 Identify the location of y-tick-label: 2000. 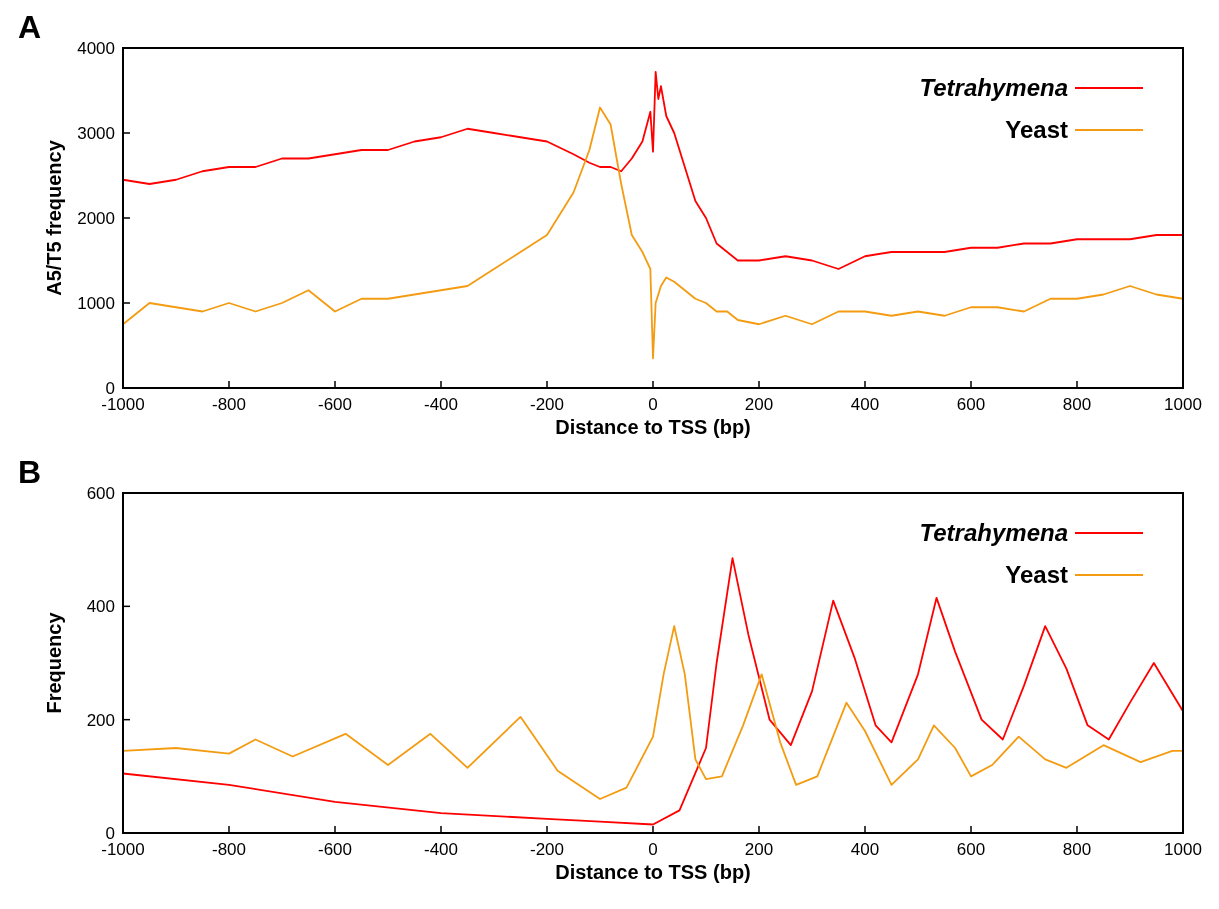
(96, 218).